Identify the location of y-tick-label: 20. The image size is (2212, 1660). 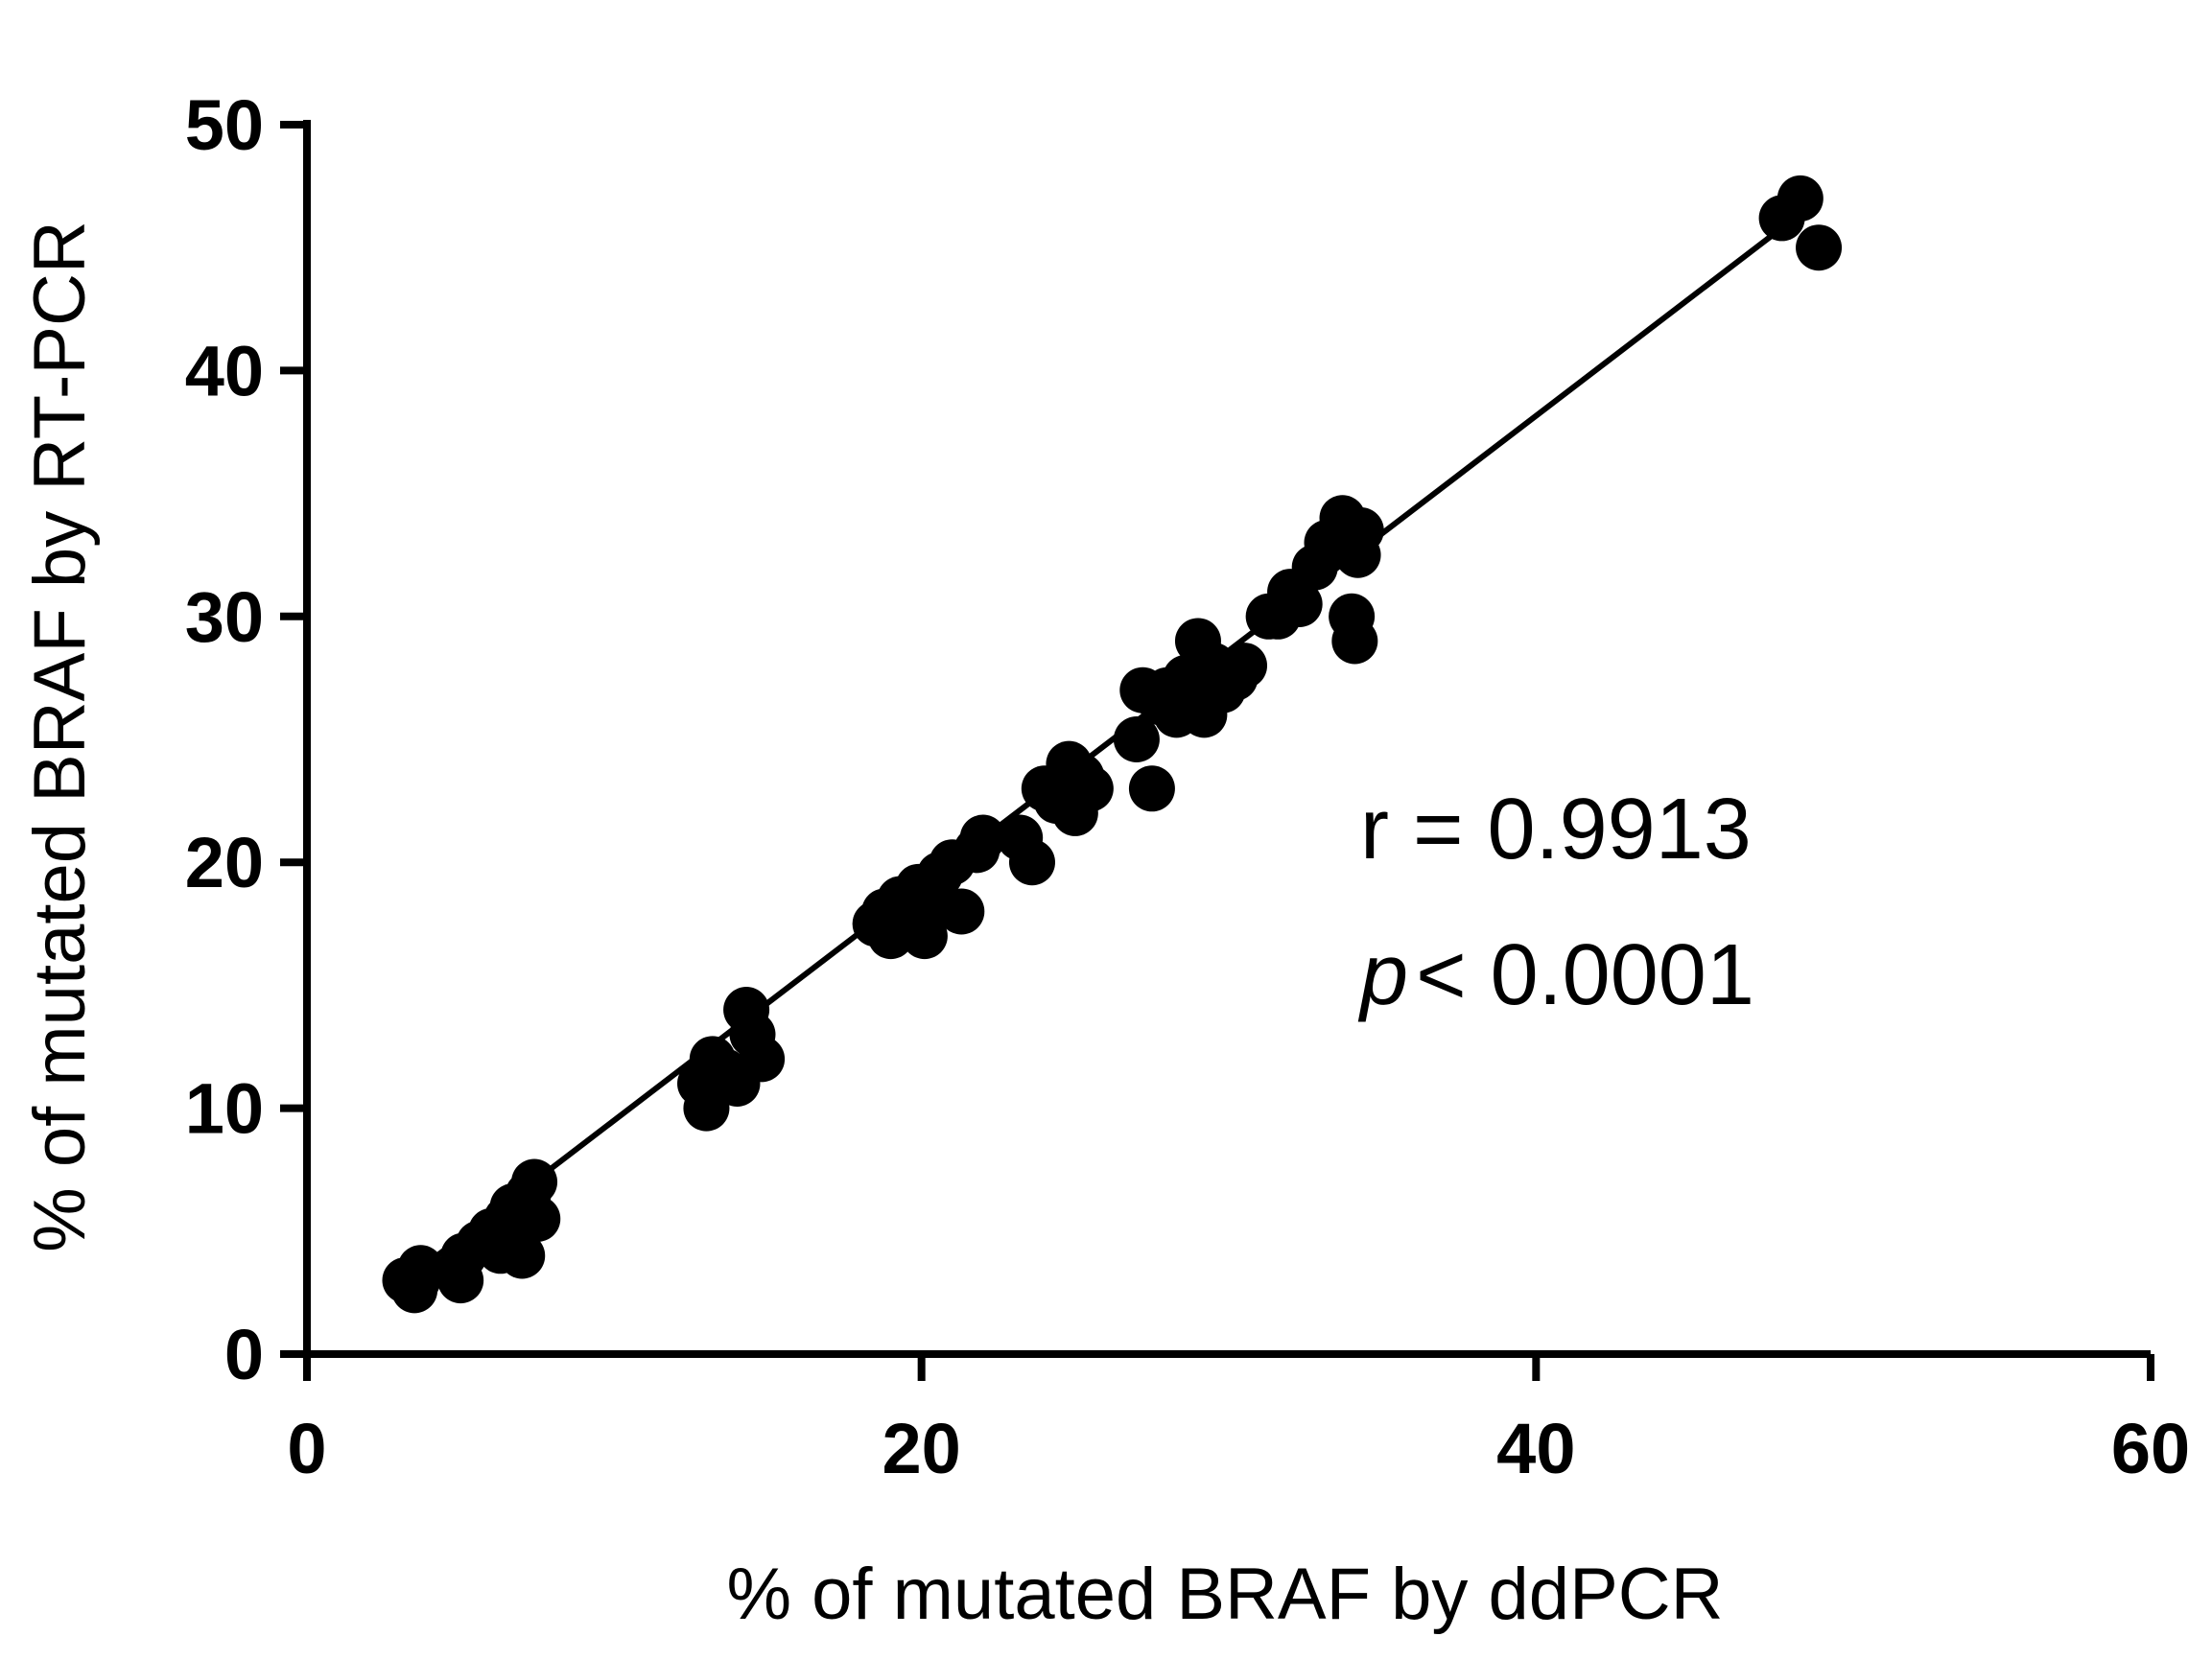
(224, 862).